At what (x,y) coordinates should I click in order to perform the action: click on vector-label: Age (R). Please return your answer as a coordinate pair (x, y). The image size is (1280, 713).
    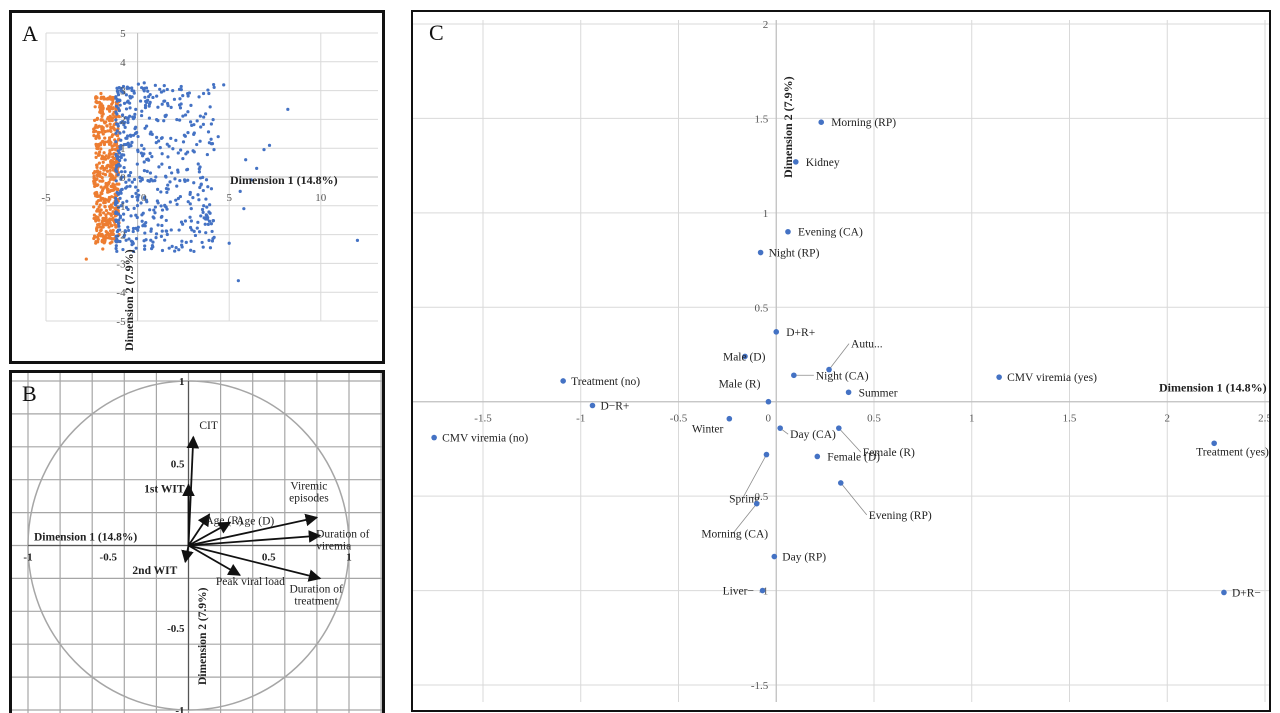
    Looking at the image, I should click on (224, 521).